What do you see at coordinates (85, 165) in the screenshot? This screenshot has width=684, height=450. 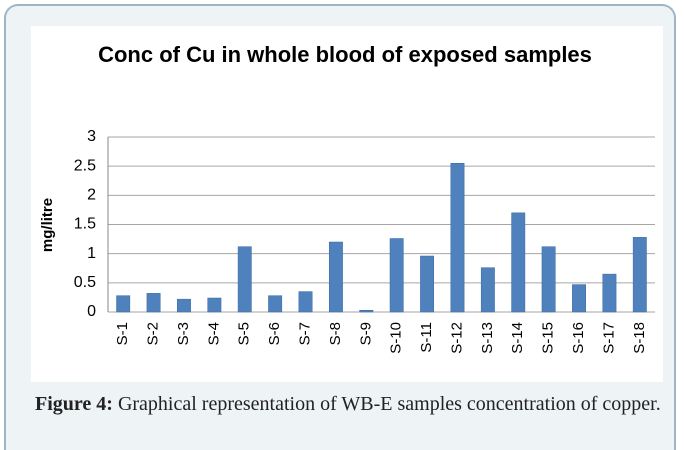 I see `y-tick-label: 2.5` at bounding box center [85, 165].